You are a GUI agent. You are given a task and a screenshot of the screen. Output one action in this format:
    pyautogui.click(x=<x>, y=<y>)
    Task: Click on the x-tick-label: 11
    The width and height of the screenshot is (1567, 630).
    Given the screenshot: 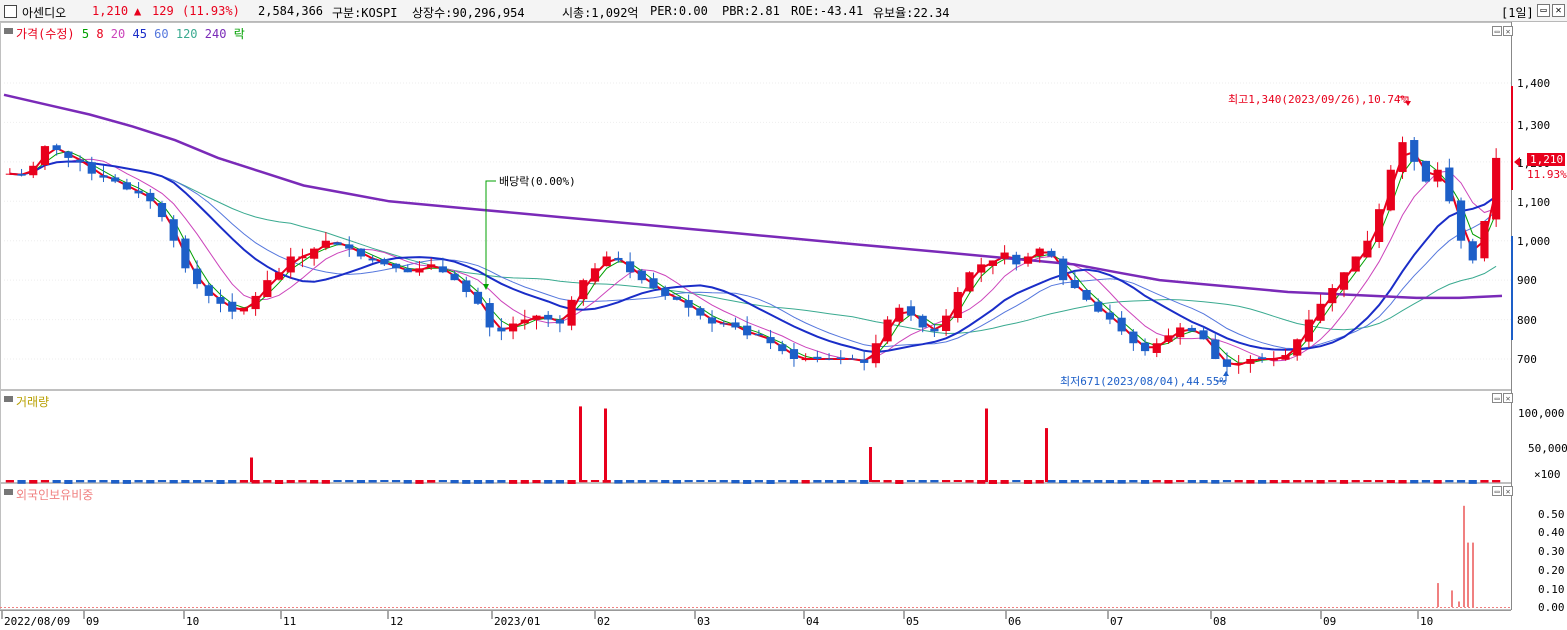 What is the action you would take?
    pyautogui.click(x=289, y=621)
    